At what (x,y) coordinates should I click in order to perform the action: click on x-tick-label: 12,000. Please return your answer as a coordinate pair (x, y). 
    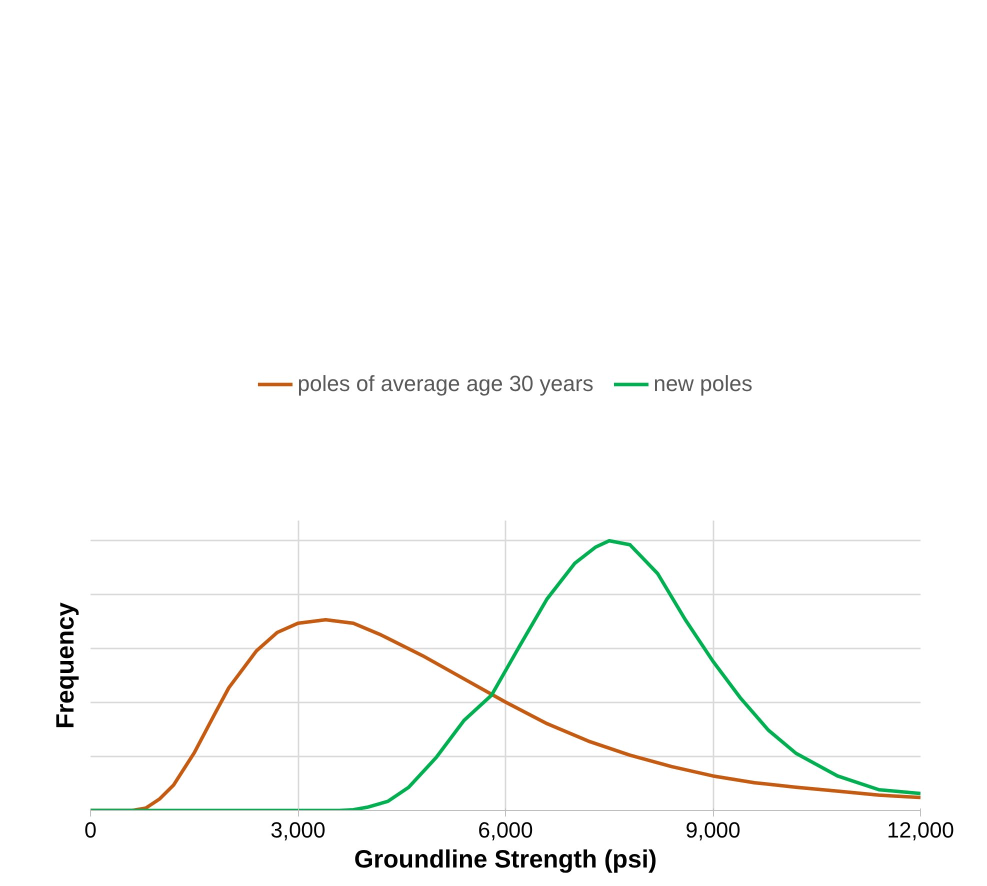
    Looking at the image, I should click on (920, 830).